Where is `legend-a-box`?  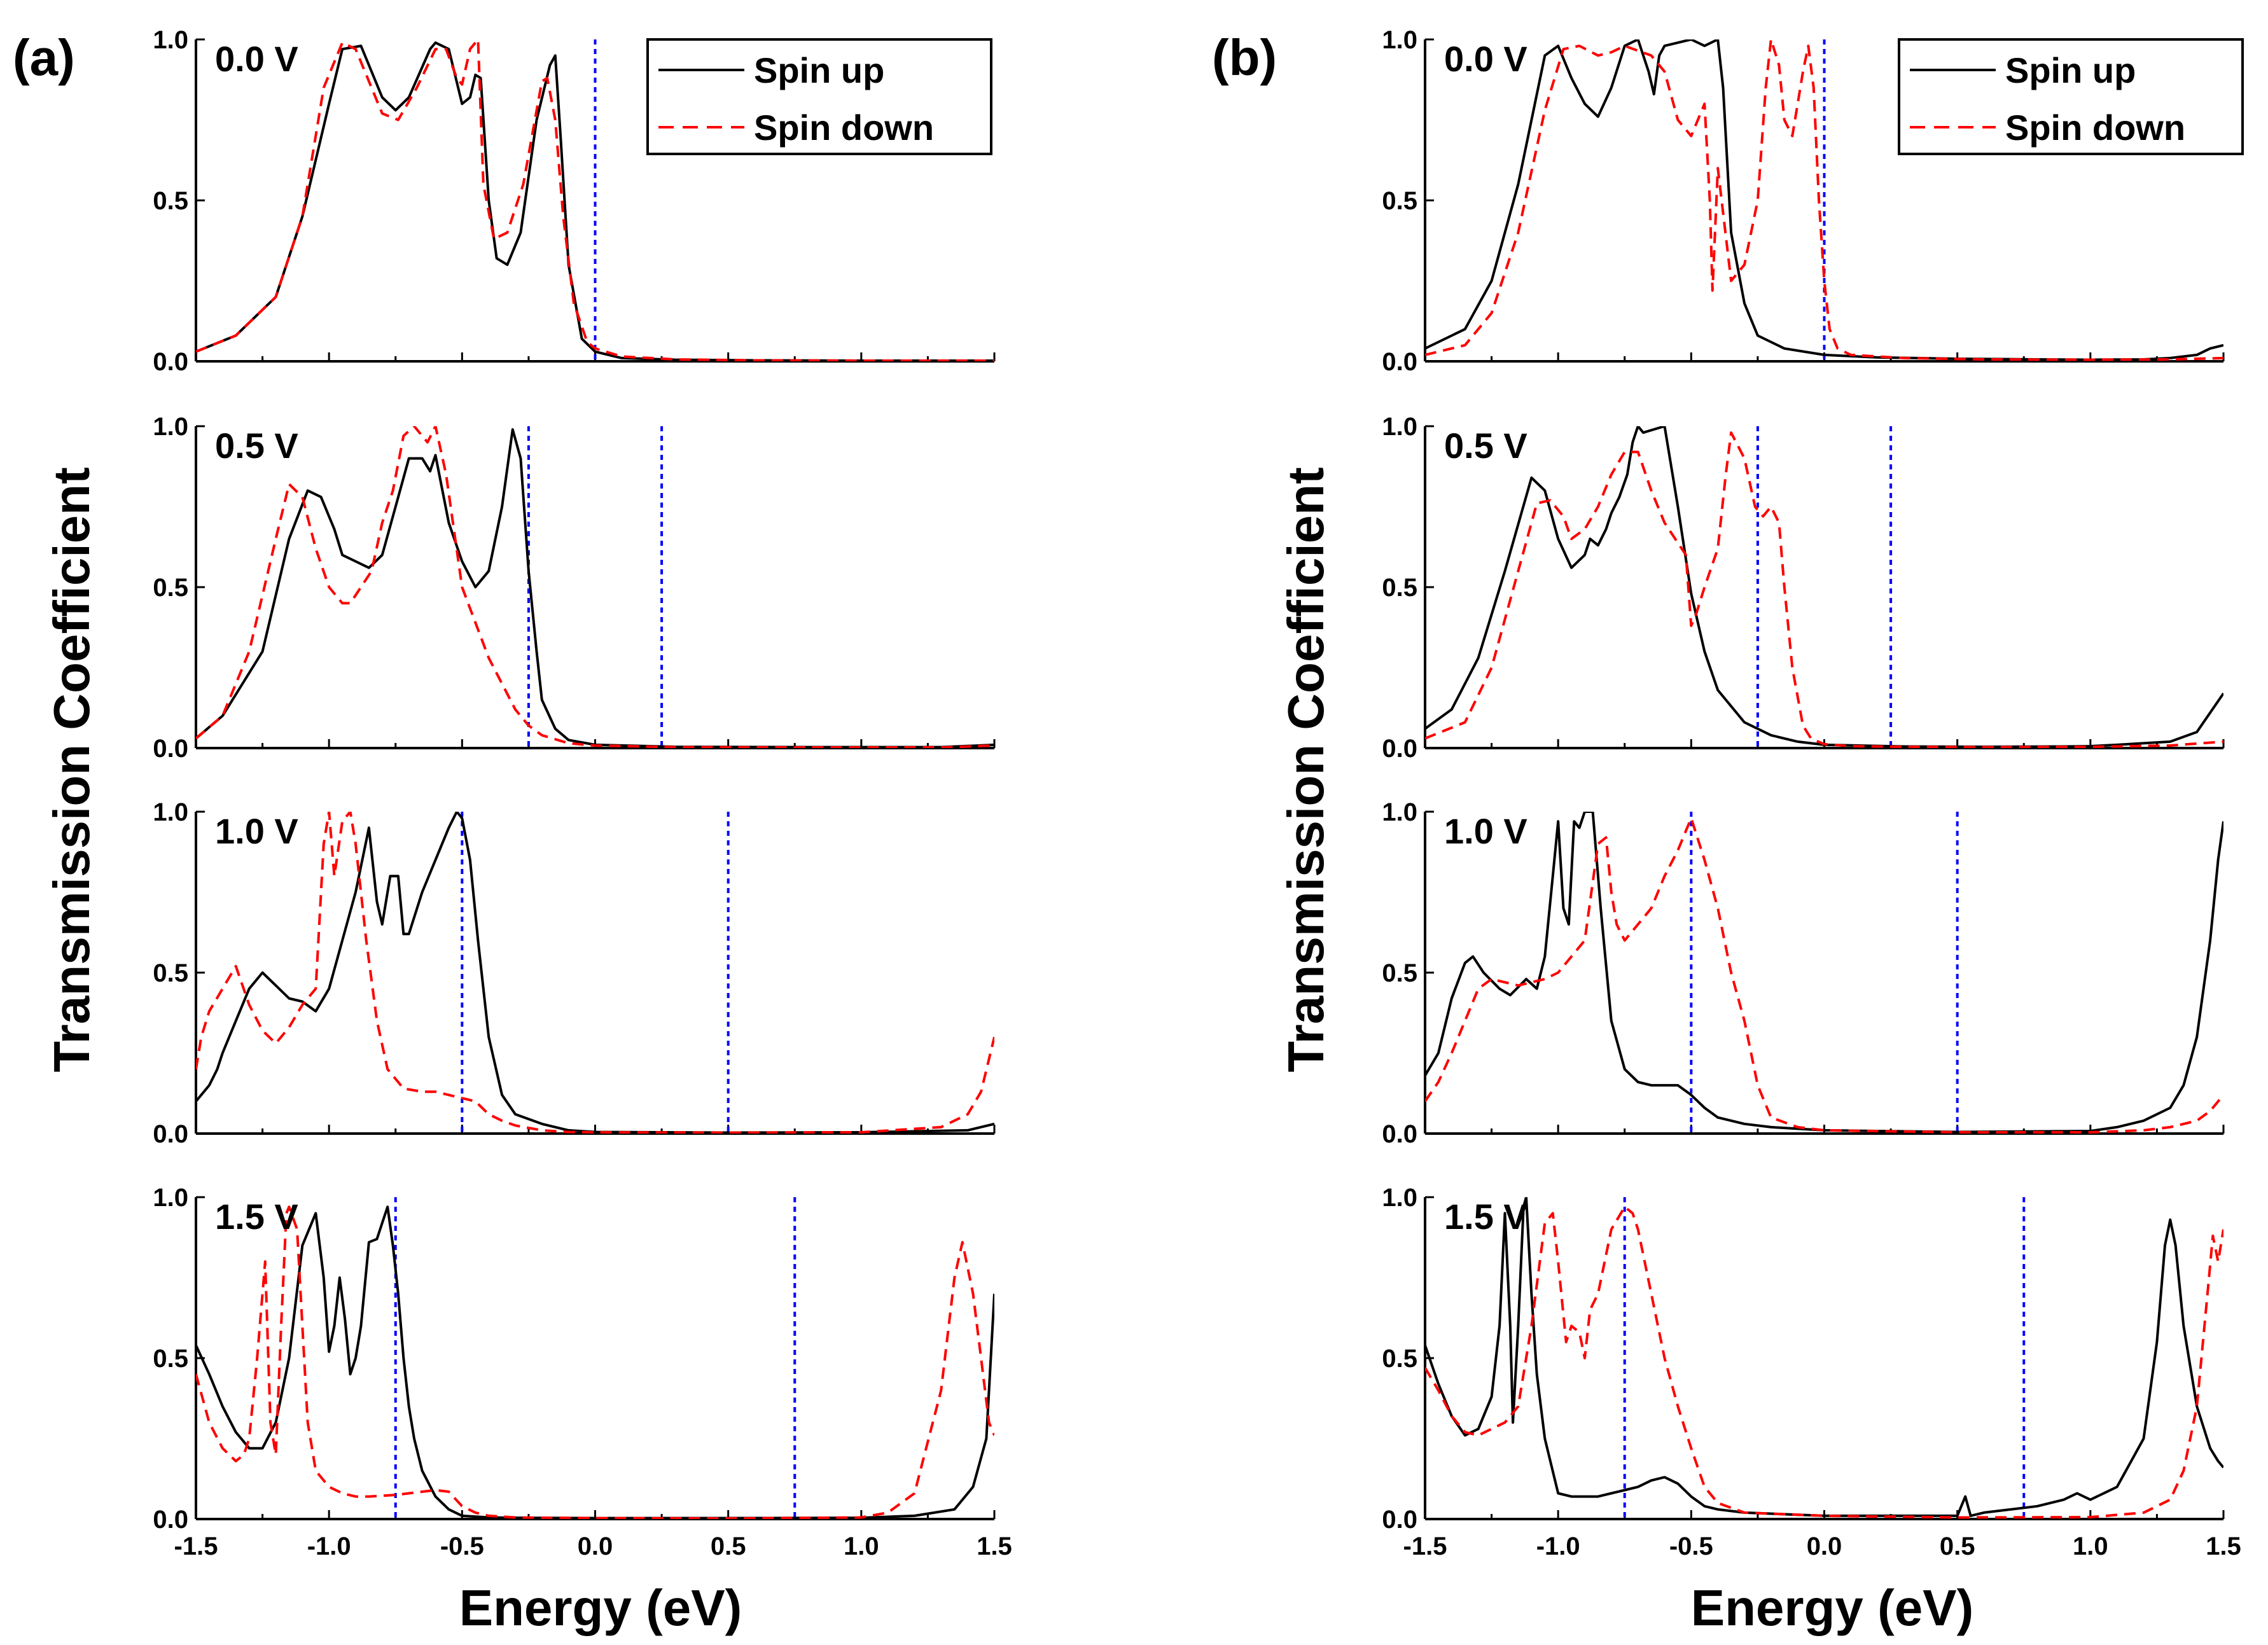 legend-a-box is located at coordinates (819, 96).